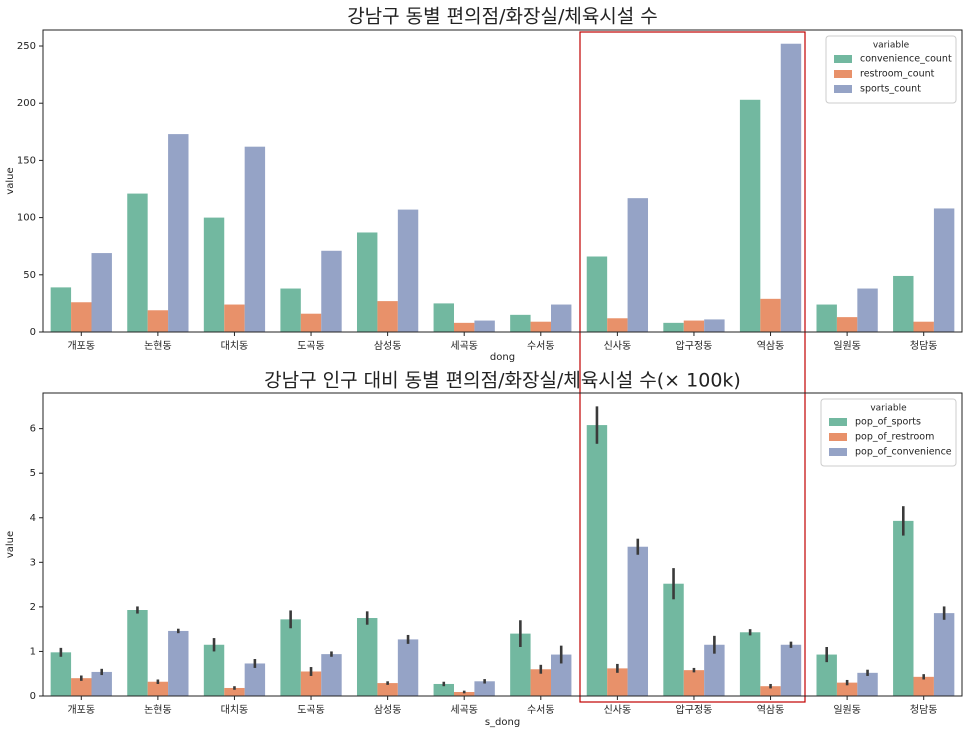 Image resolution: width=968 pixels, height=734 pixels. What do you see at coordinates (502, 357) in the screenshot?
I see `x-axis-label: dong` at bounding box center [502, 357].